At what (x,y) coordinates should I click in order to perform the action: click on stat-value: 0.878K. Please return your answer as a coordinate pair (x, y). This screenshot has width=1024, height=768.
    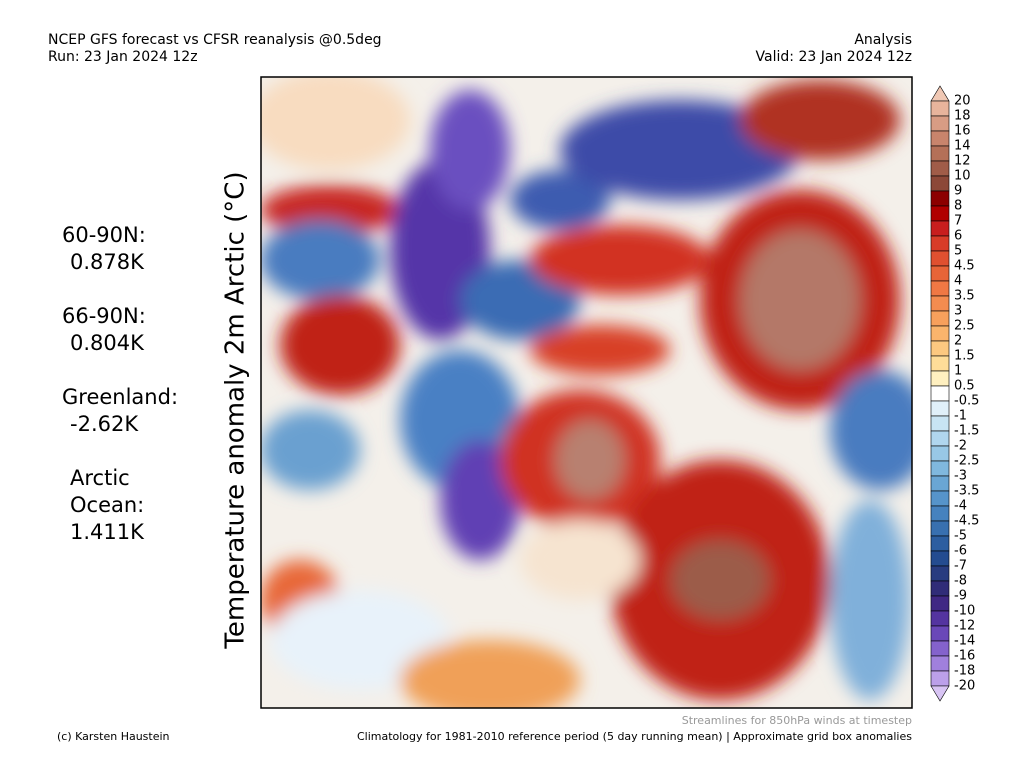
    Looking at the image, I should click on (107, 262).